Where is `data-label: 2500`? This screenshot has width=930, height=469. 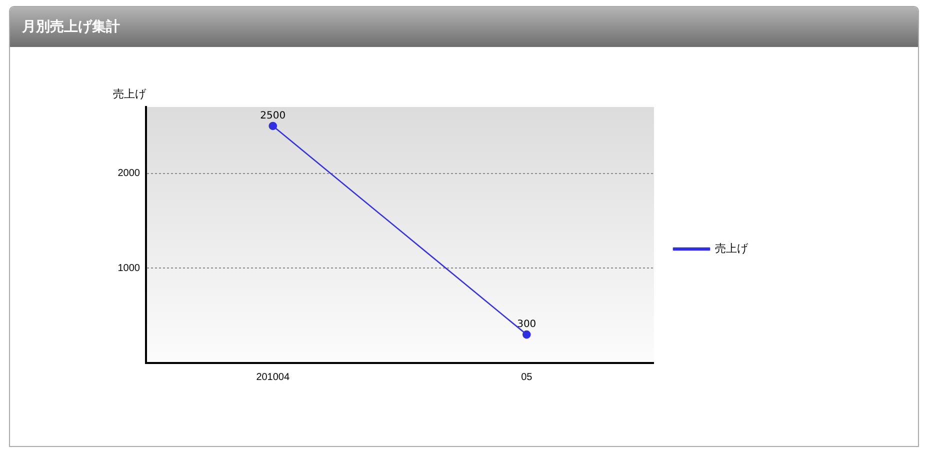
data-label: 2500 is located at coordinates (273, 116).